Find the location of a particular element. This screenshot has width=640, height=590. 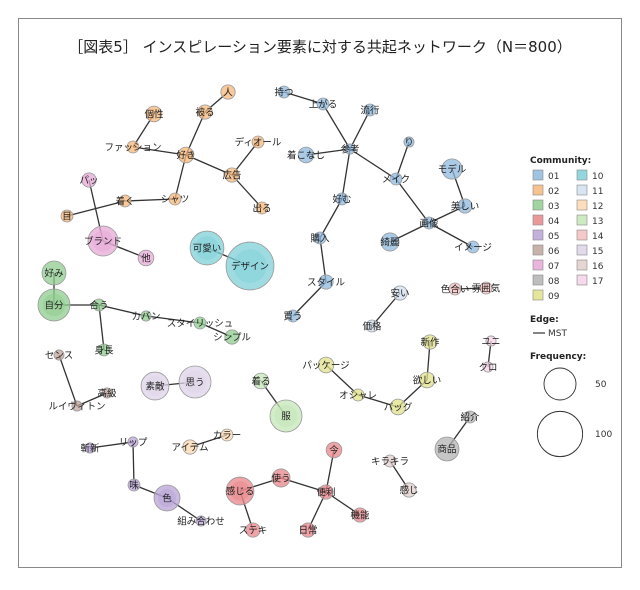

legend-edge-label: MST is located at coordinates (557, 334).